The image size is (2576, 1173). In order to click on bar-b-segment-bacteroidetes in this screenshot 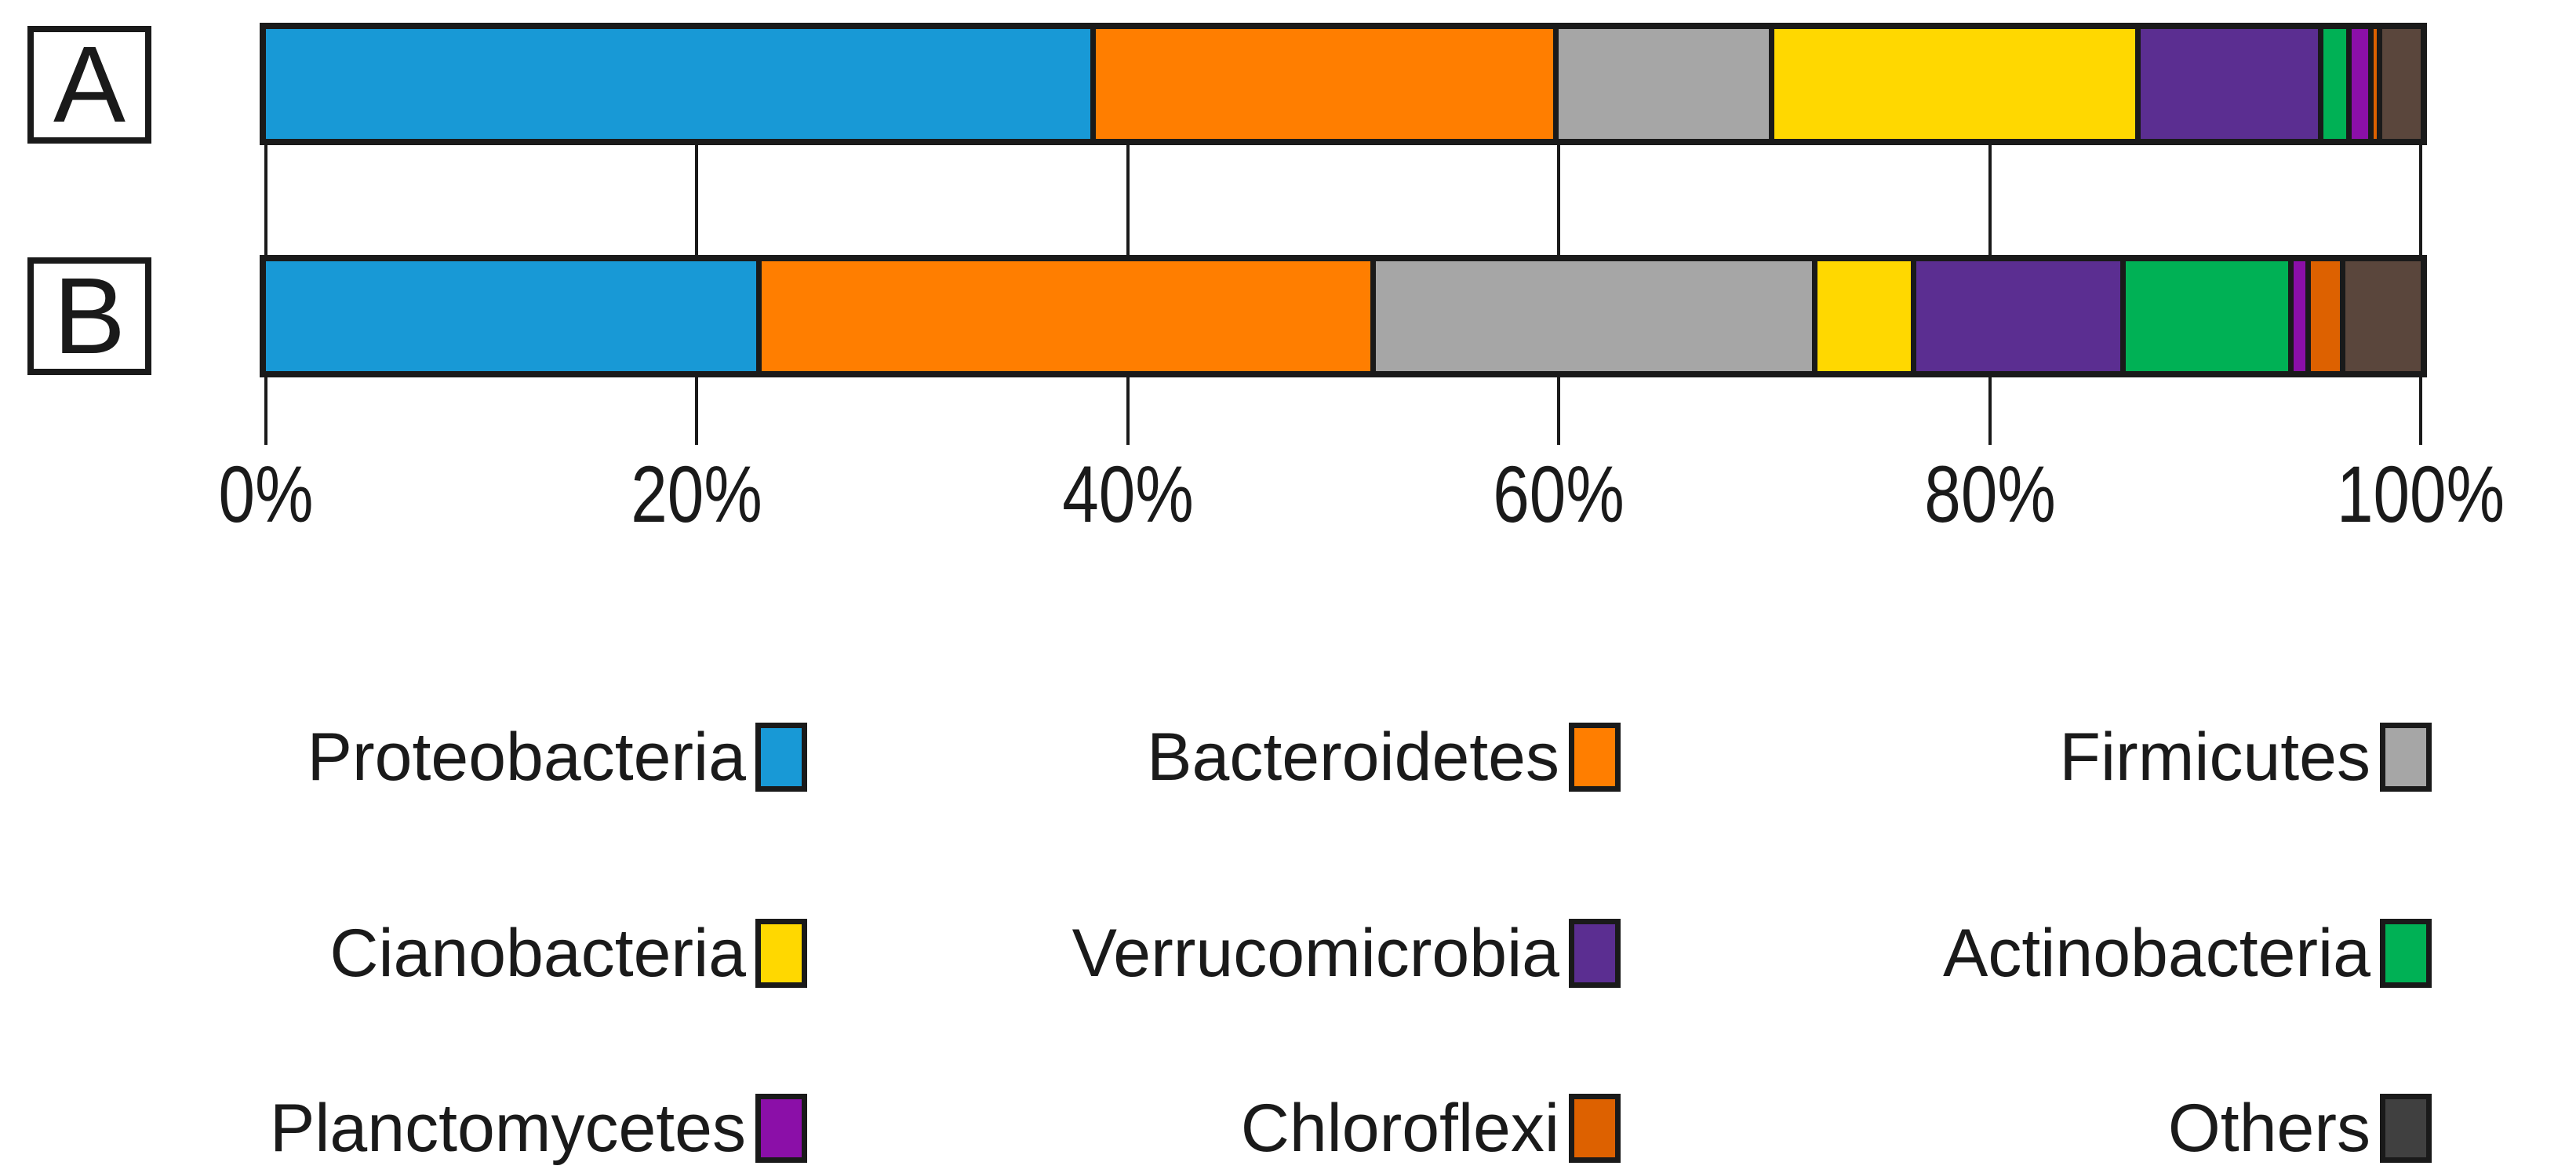, I will do `click(1068, 316)`.